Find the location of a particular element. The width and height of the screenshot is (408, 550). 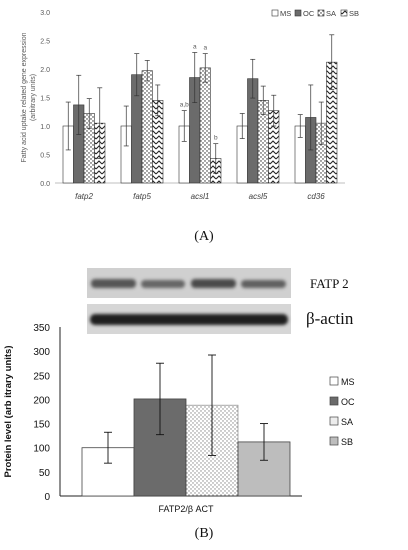

y-tick-label: 1.0 is located at coordinates (45, 127).